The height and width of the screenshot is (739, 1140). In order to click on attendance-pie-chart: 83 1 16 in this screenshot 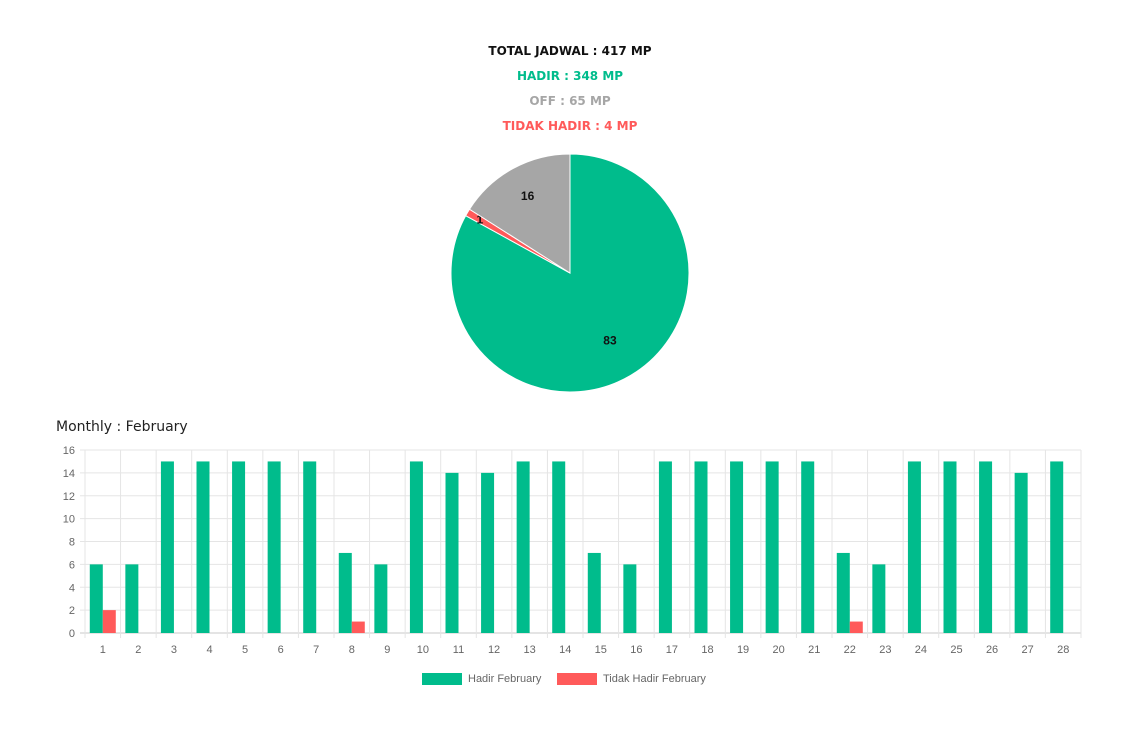, I will do `click(570, 273)`.